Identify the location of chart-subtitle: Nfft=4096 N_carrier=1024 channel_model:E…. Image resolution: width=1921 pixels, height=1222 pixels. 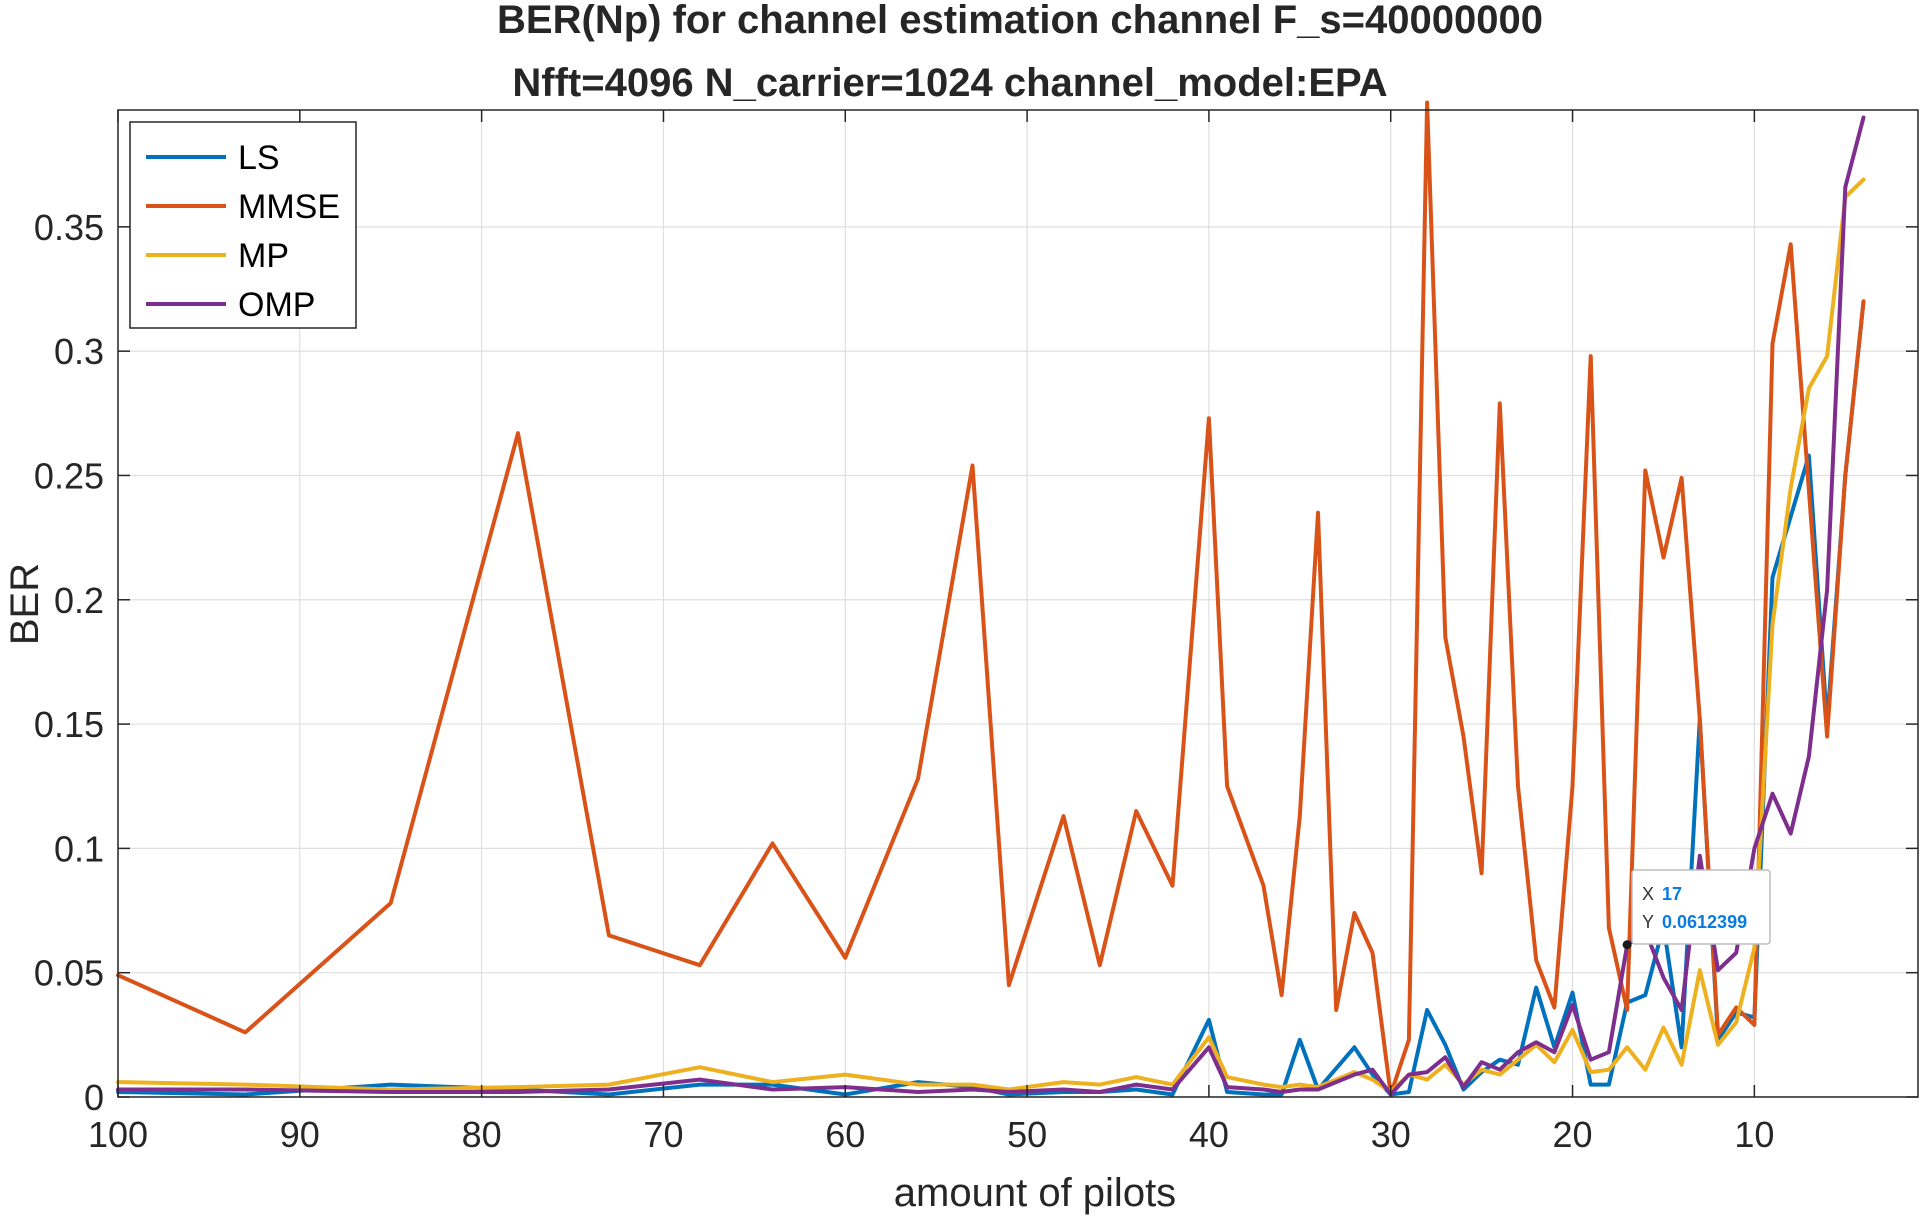
(949, 83).